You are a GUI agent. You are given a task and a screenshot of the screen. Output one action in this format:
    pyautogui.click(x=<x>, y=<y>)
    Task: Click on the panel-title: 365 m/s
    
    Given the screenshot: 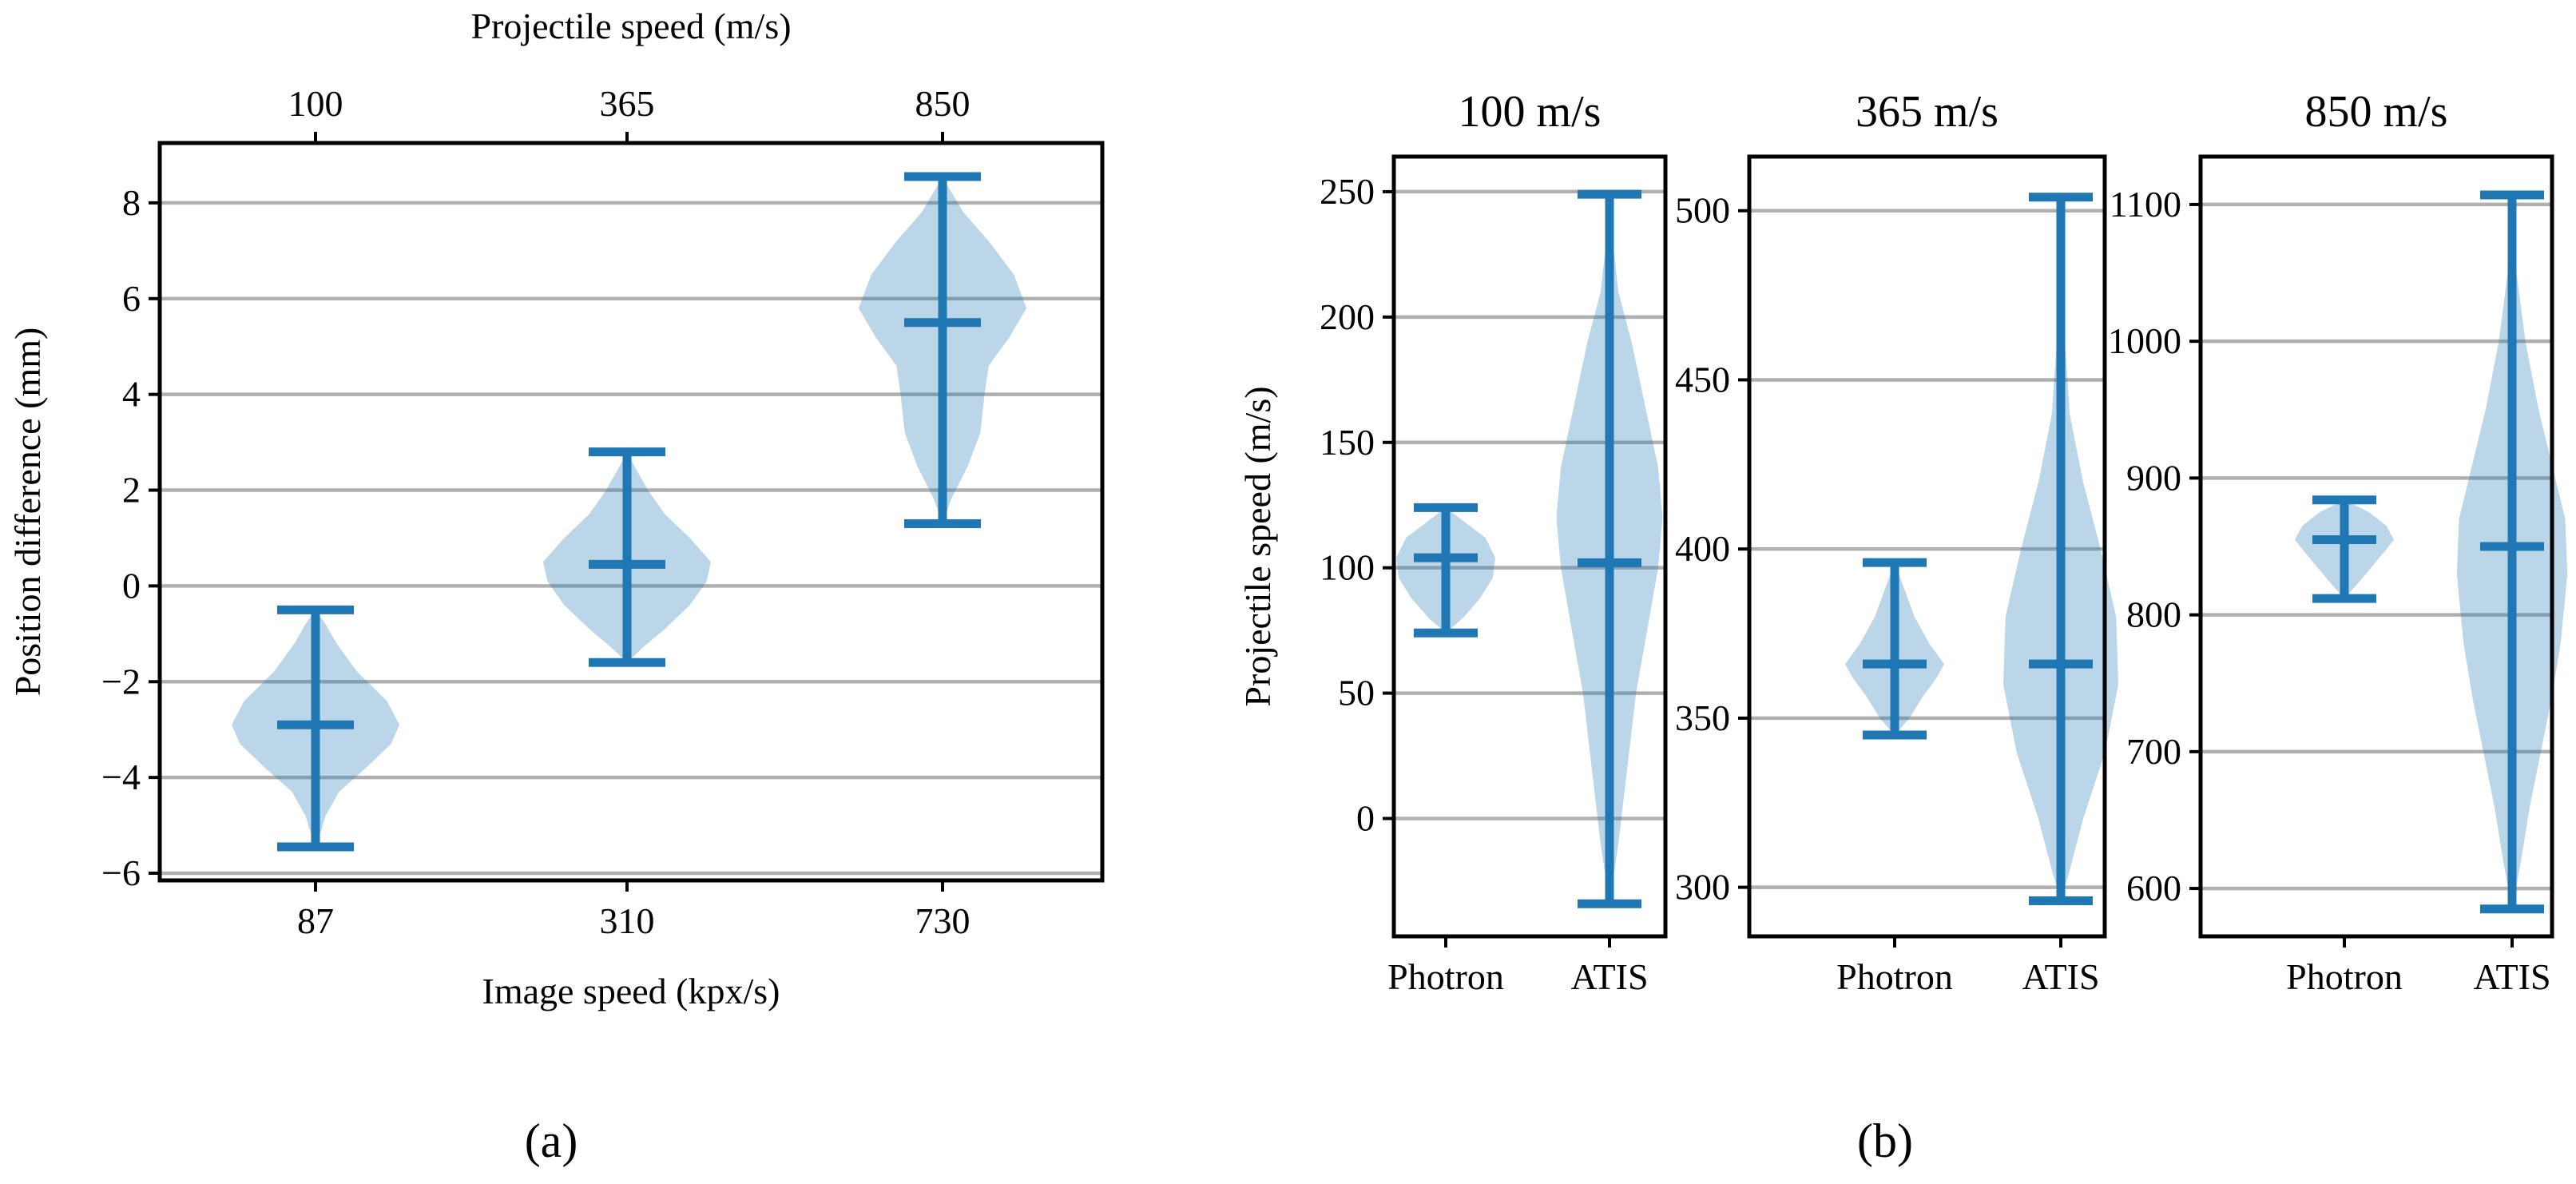 What is the action you would take?
    pyautogui.click(x=1927, y=112)
    